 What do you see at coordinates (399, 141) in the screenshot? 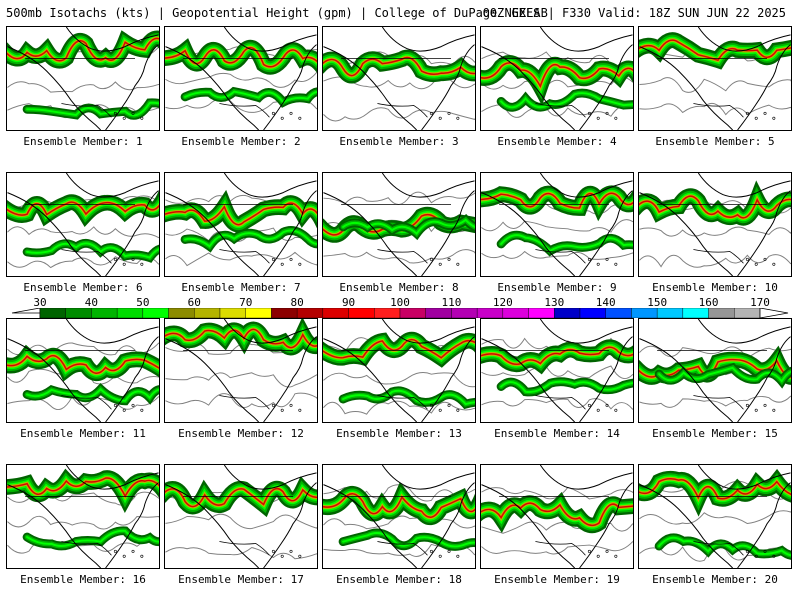
I see `ensemble-member-caption: Ensemble Member: 3` at bounding box center [399, 141].